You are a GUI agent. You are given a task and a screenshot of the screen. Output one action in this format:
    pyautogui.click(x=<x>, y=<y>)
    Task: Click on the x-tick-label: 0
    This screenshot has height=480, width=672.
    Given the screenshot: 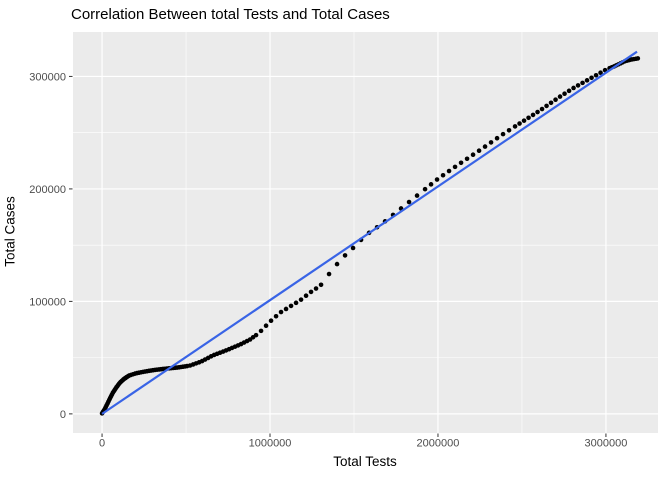 What is the action you would take?
    pyautogui.click(x=102, y=444)
    